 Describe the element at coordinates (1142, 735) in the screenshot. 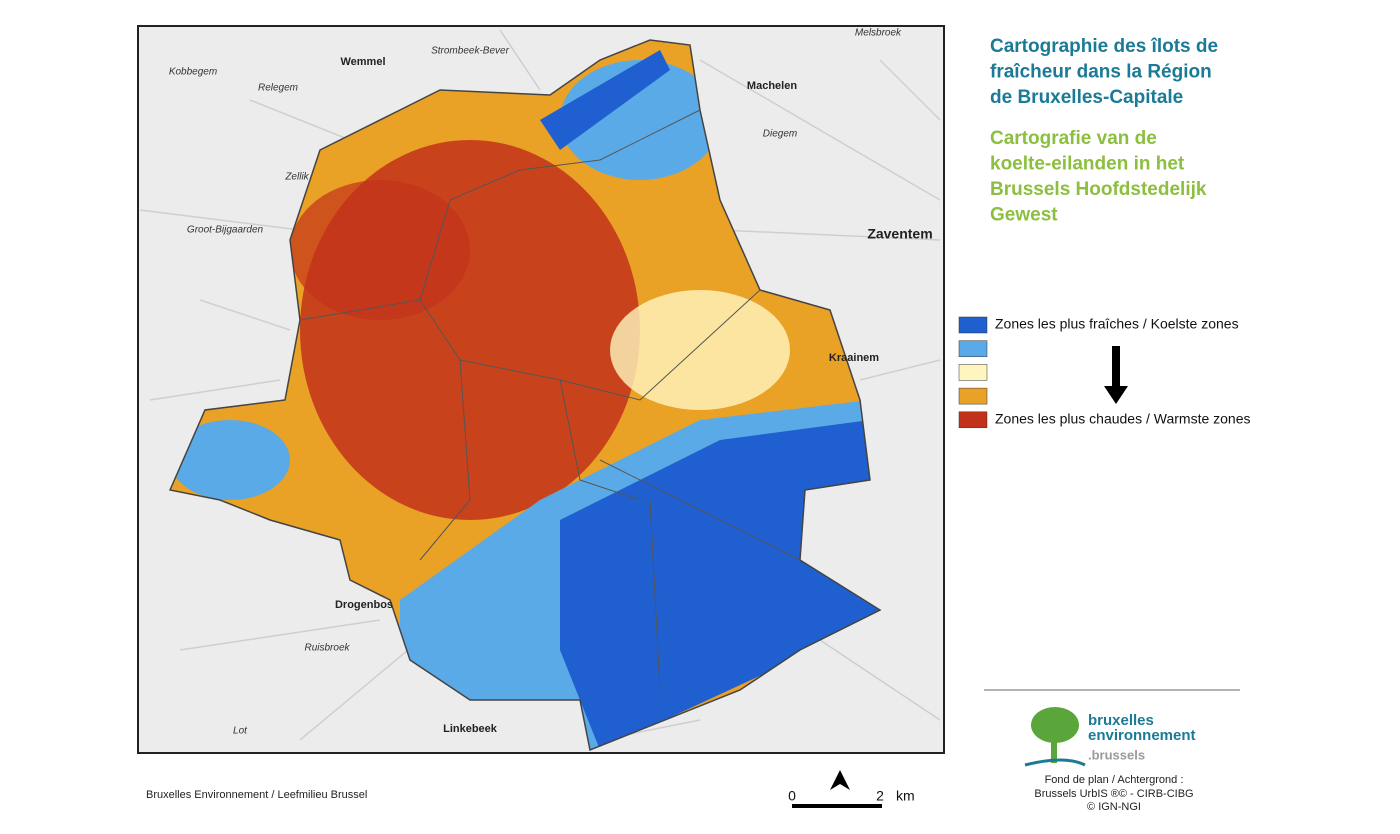

I see `logo-text: environnement` at that location.